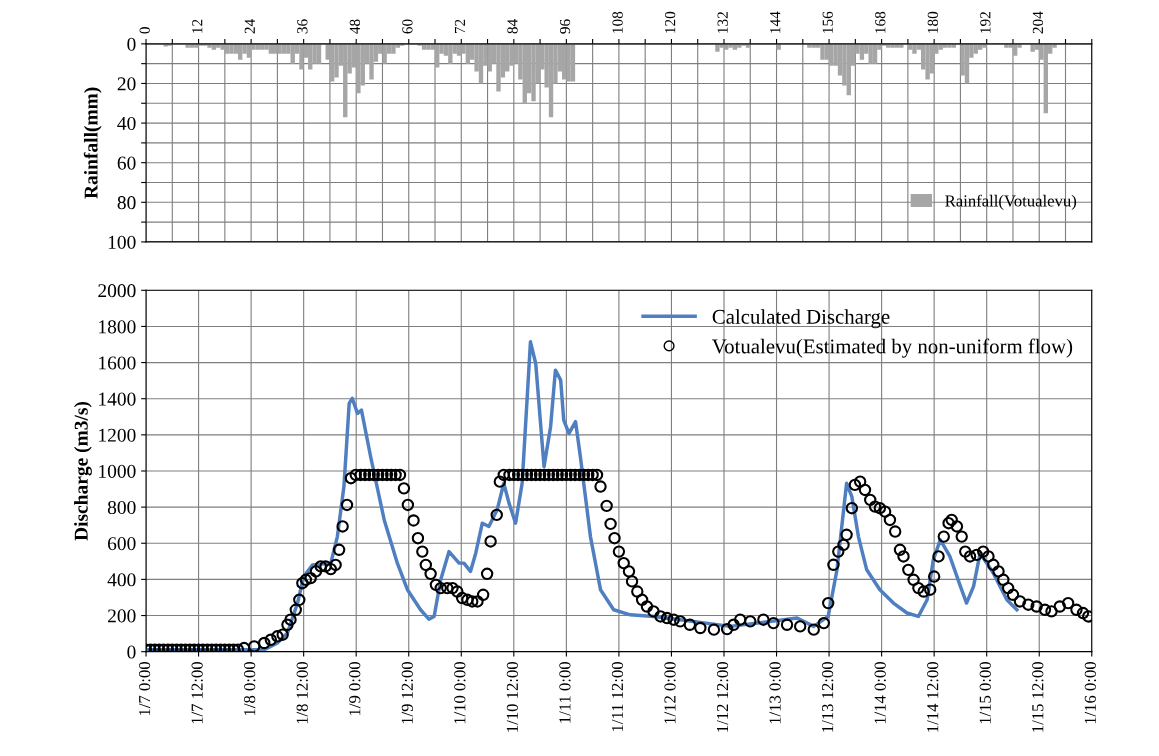 This screenshot has width=1159, height=756. I want to click on legend-label: Rainfall(Votualevu), so click(1011, 202).